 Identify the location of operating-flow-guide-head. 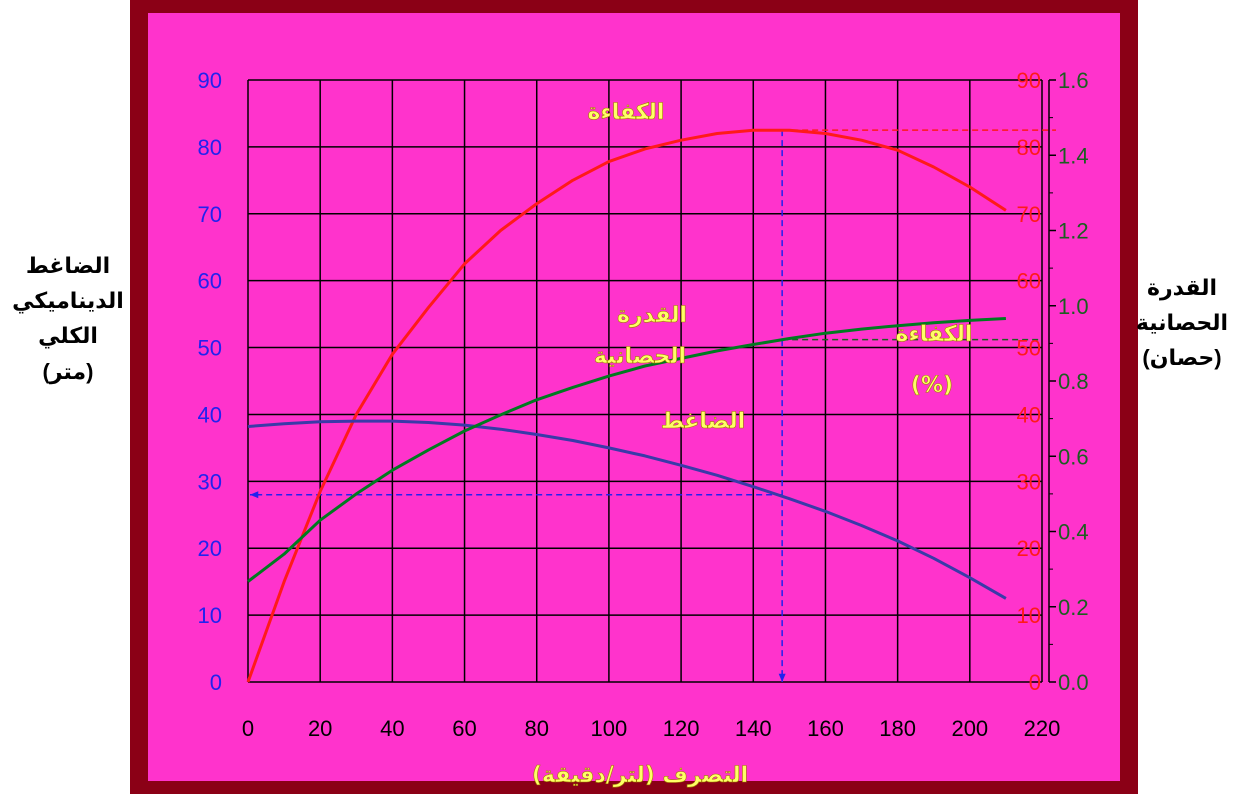
(782, 677).